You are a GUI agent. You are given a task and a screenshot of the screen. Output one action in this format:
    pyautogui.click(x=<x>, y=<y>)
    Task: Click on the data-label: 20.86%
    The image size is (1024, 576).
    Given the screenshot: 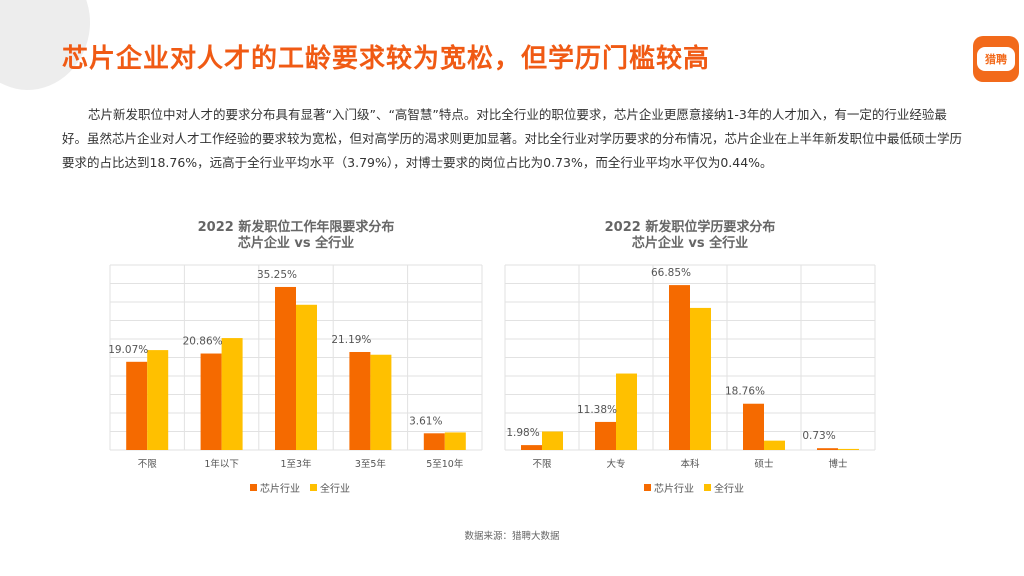 What is the action you would take?
    pyautogui.click(x=203, y=342)
    